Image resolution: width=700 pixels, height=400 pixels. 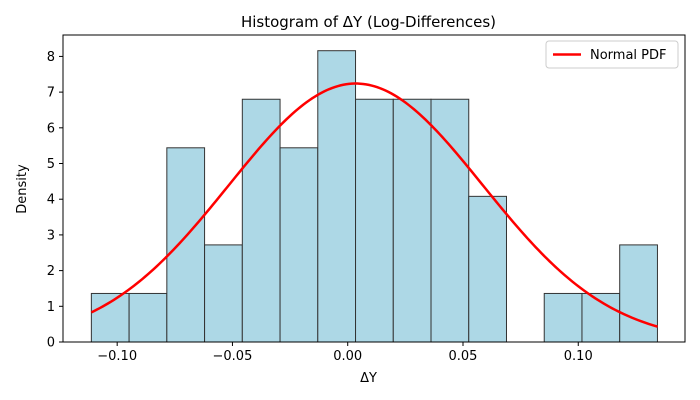 What do you see at coordinates (51, 200) in the screenshot?
I see `y-tick-label: 4` at bounding box center [51, 200].